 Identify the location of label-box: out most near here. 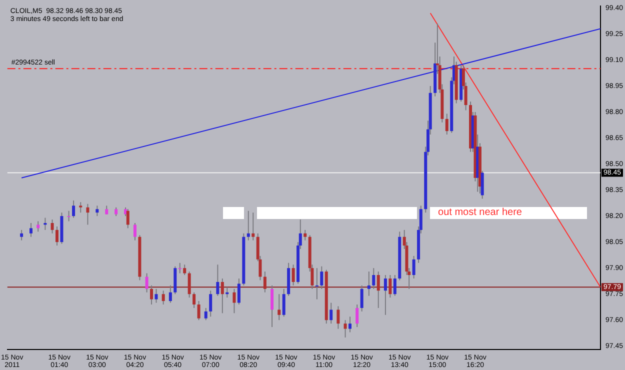
(508, 213).